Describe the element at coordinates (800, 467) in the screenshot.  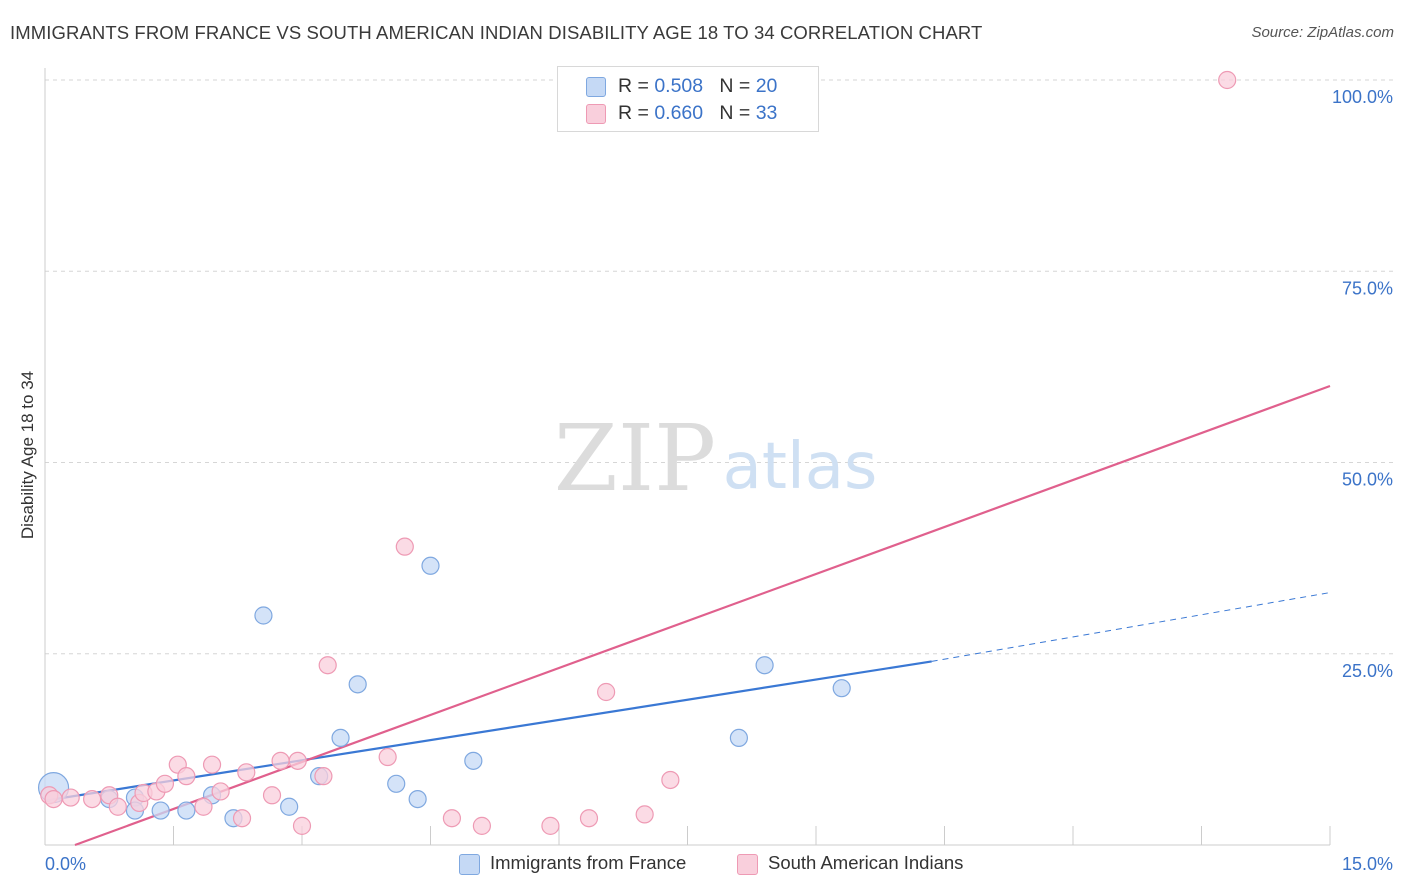
I see `watermark-atlas: atlas` at that location.